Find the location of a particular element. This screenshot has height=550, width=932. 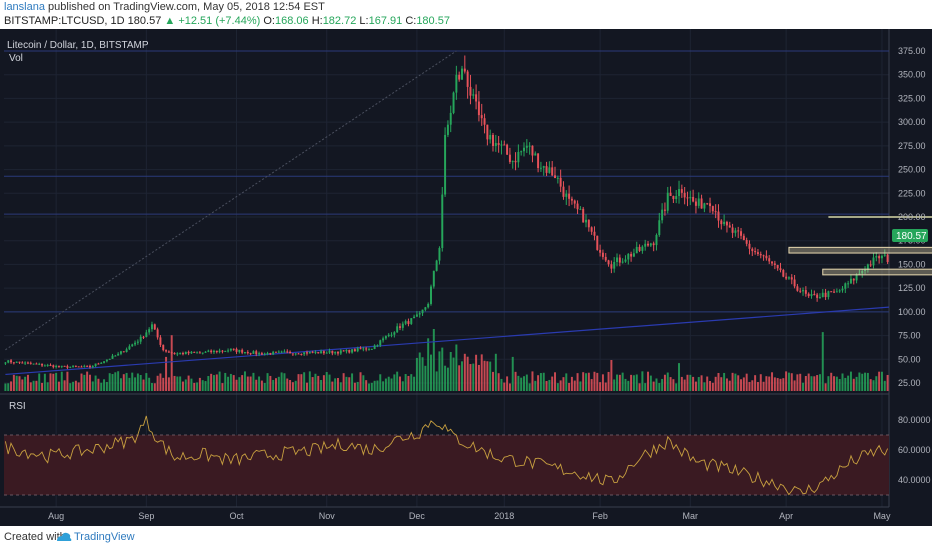

time-tick-label: Mar is located at coordinates (691, 516).